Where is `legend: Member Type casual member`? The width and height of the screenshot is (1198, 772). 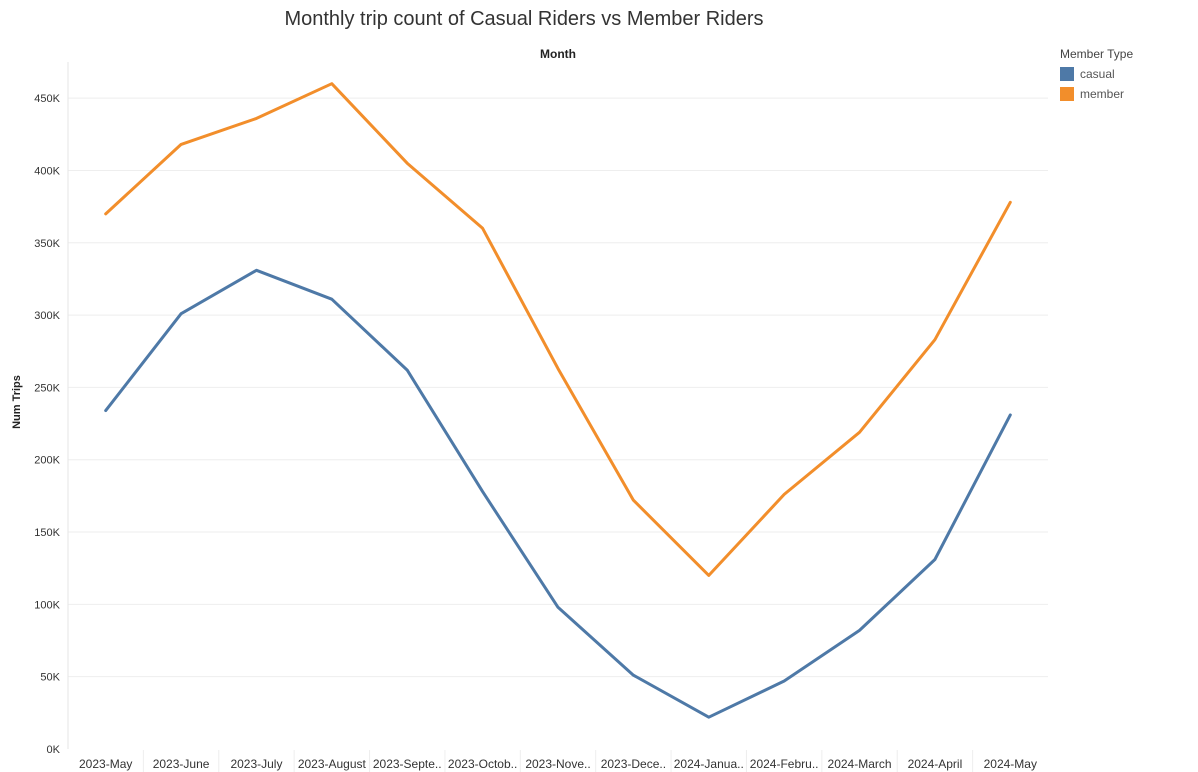
legend: Member Type casual member is located at coordinates (1096, 75).